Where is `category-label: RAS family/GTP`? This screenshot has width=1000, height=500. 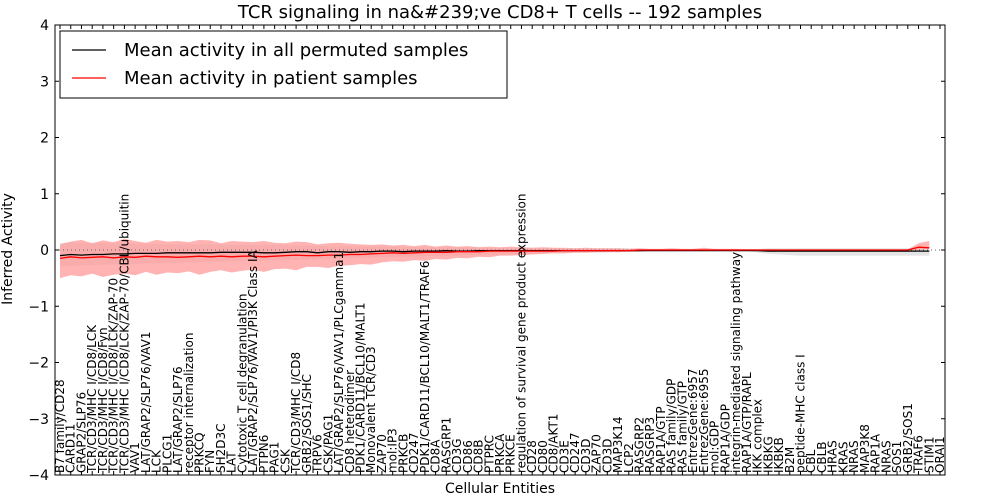 category-label: RAS family/GTP is located at coordinates (682, 427).